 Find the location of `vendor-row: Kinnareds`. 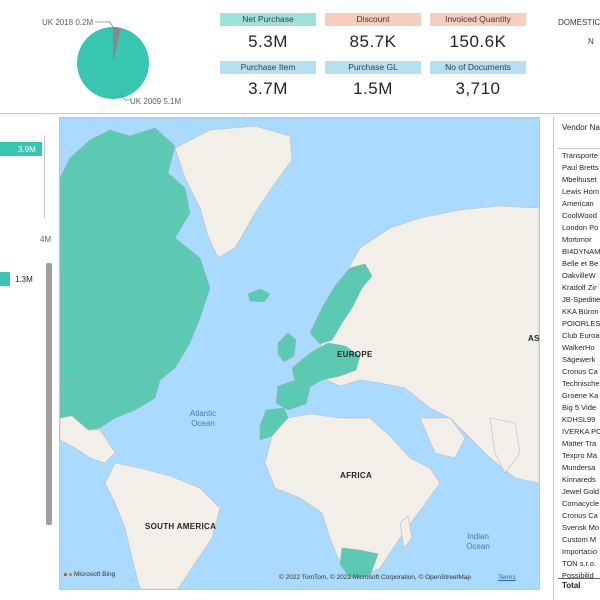

vendor-row: Kinnareds is located at coordinates (579, 479).